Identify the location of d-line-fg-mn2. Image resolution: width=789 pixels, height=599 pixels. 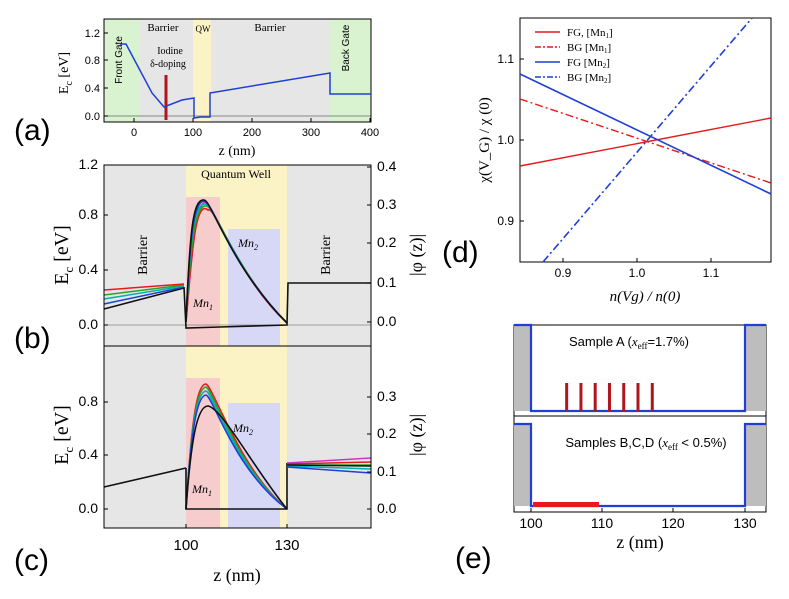
(645, 134).